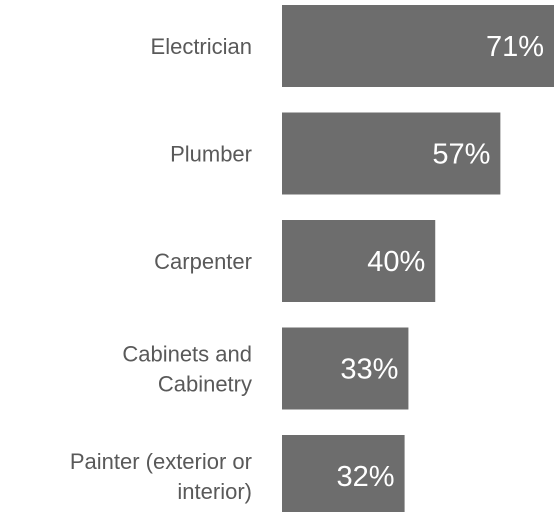 The width and height of the screenshot is (554, 512). I want to click on category-label-0-line-0: Electrician, so click(201, 46).